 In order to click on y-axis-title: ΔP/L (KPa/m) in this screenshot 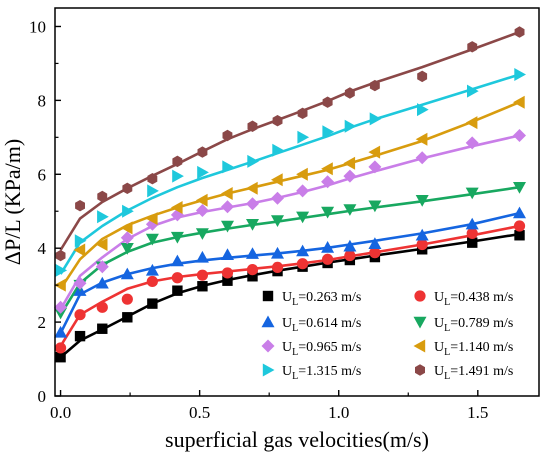, I will do `click(12, 202)`.